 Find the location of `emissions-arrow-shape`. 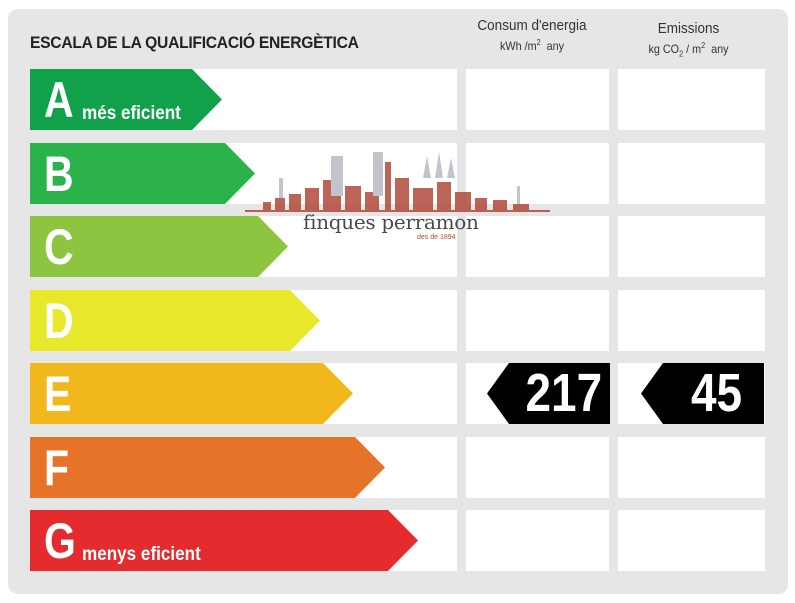

emissions-arrow-shape is located at coordinates (702, 393).